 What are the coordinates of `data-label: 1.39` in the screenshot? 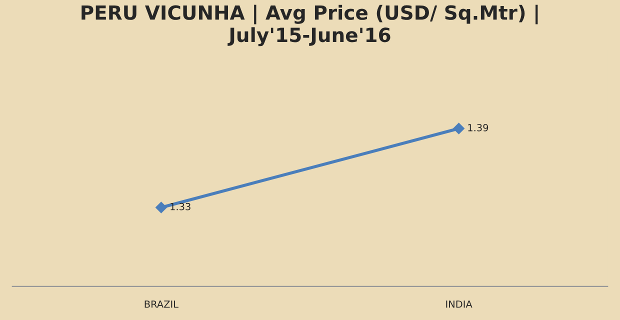 It's located at (478, 128).